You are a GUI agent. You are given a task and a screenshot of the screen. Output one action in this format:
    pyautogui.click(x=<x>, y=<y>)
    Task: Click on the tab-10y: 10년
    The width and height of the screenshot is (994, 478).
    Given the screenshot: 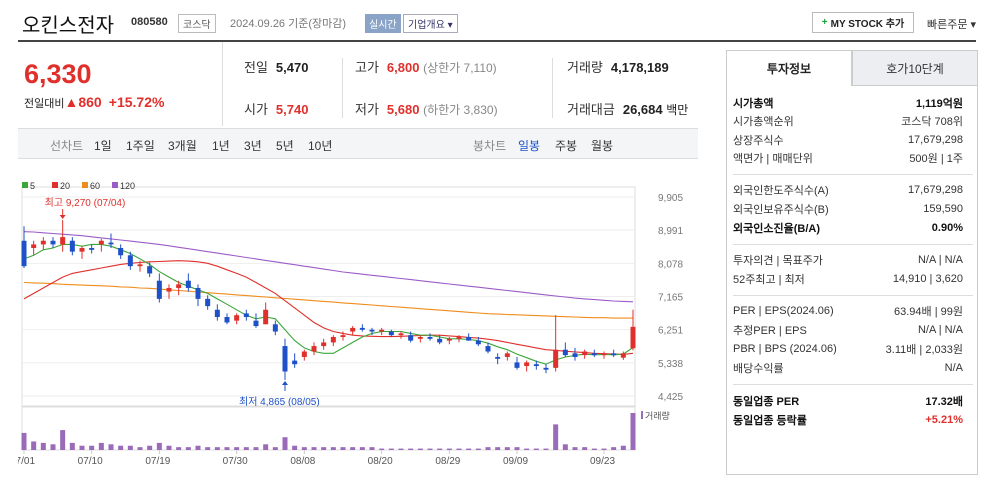 What is the action you would take?
    pyautogui.click(x=320, y=146)
    